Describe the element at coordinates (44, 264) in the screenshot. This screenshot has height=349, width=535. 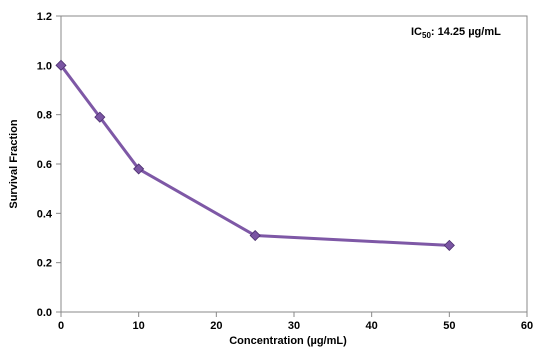
I see `y-tick-label: 0.2` at that location.